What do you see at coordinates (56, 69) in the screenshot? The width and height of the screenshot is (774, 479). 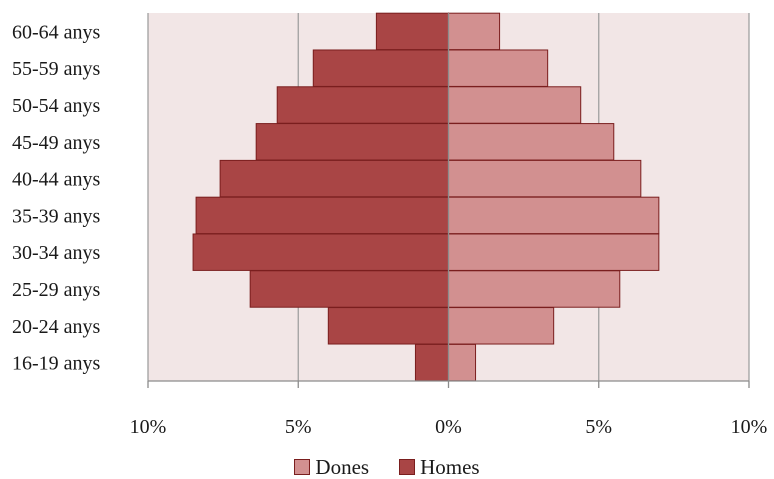 I see `y-tick-label: 55-59 anys` at bounding box center [56, 69].